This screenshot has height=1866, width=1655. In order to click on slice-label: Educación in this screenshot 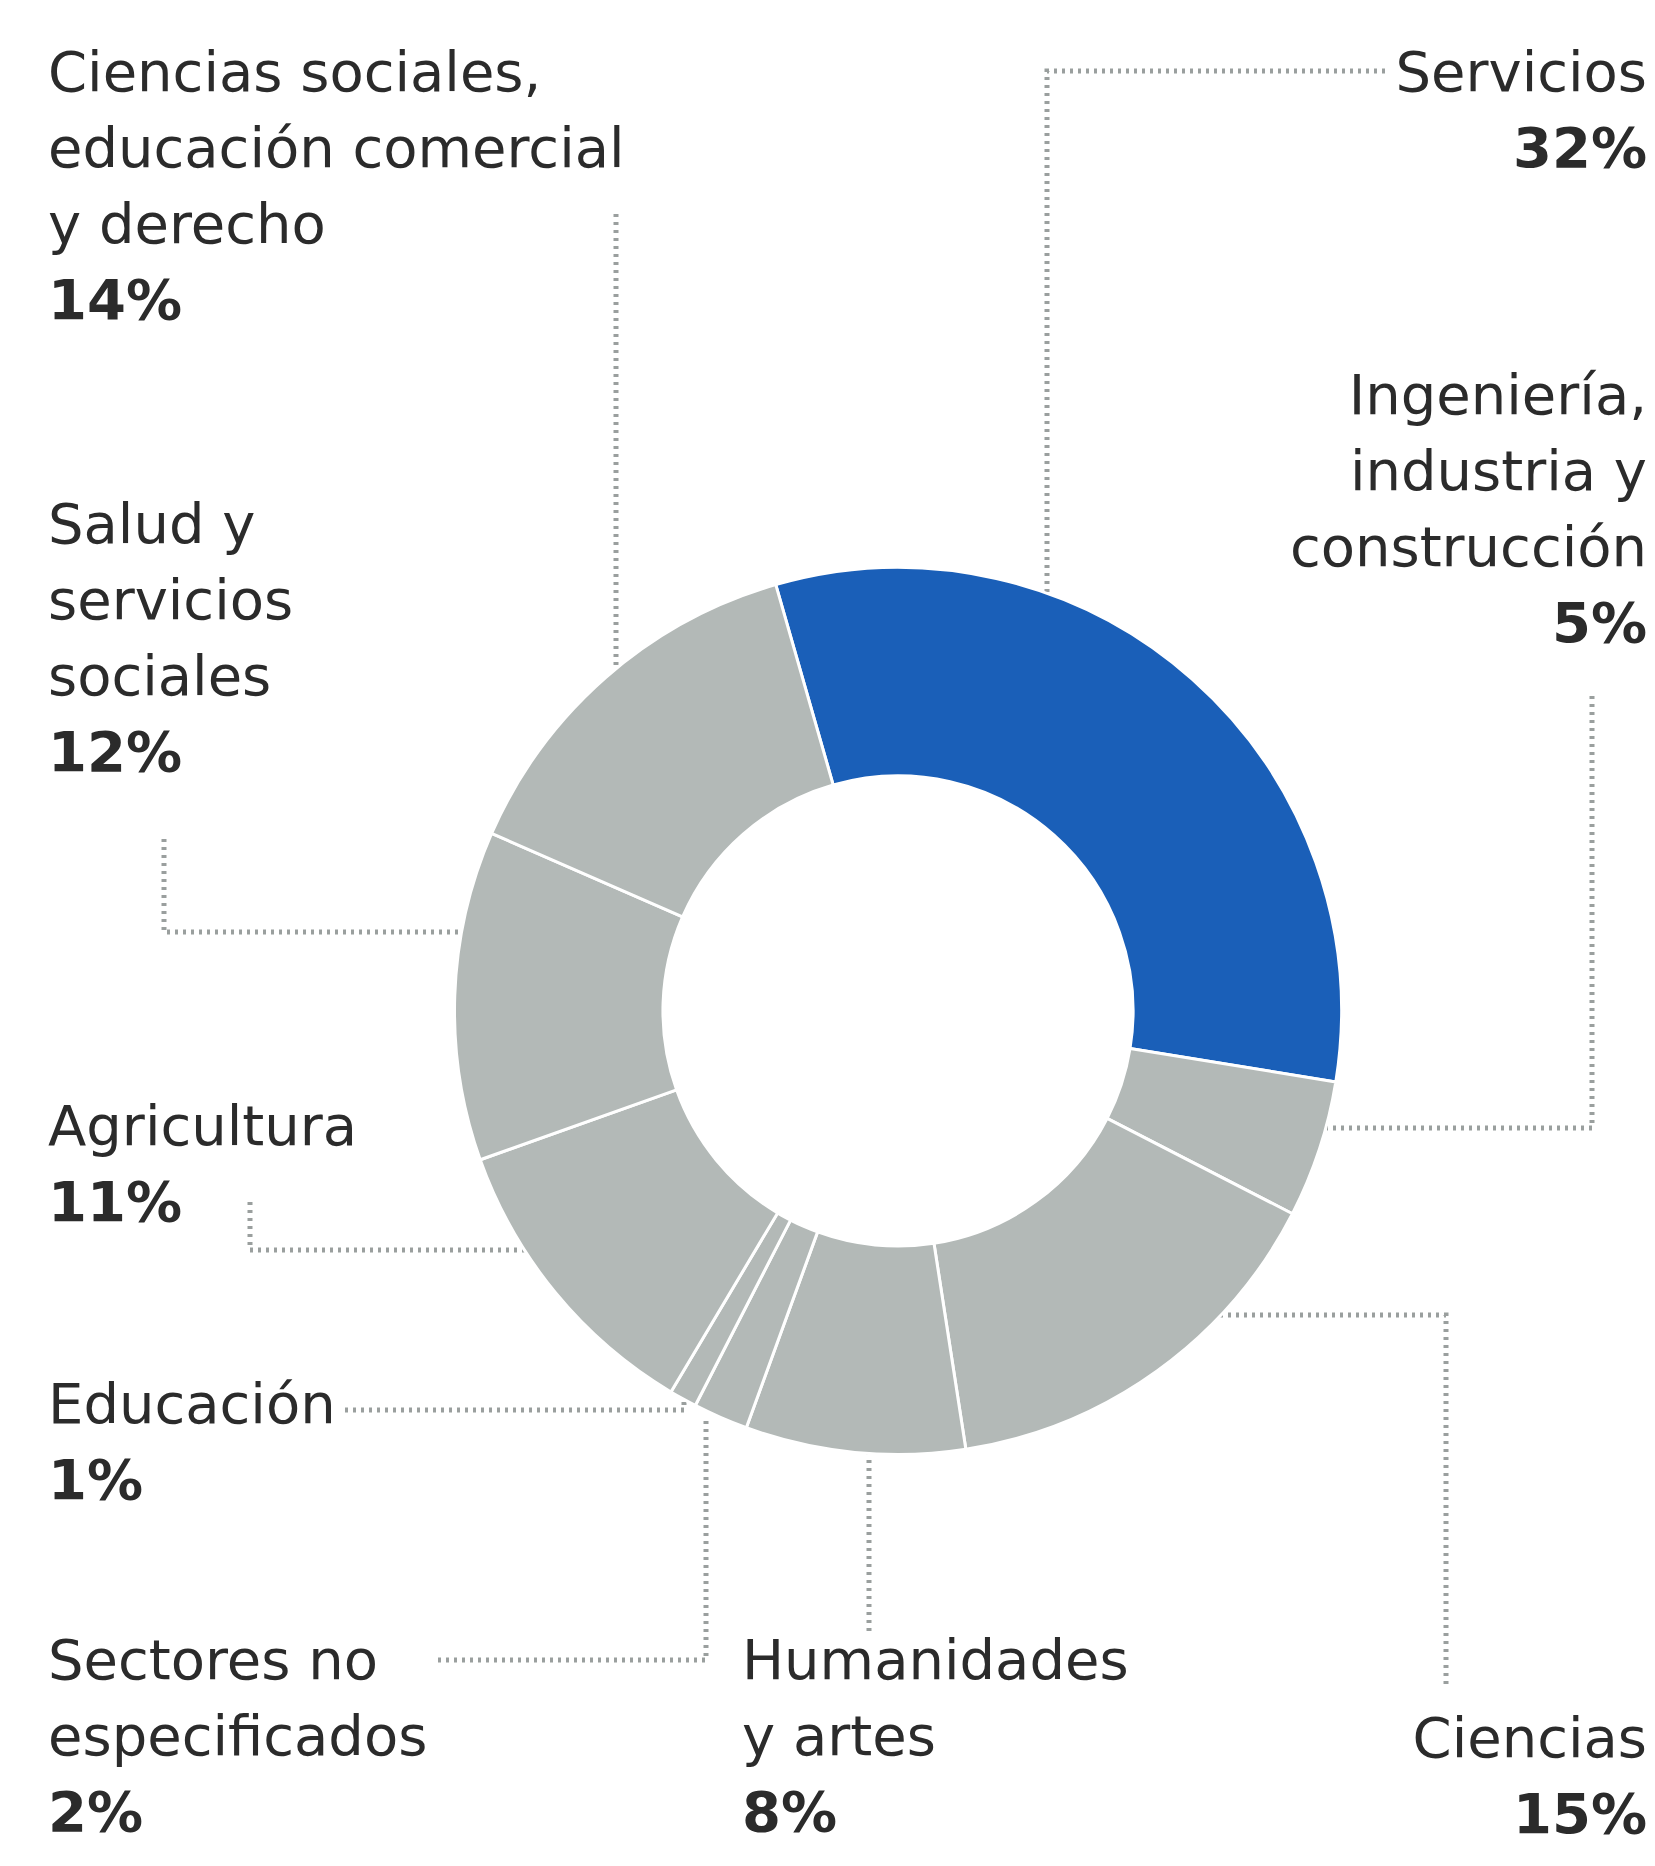, I will do `click(192, 1403)`.